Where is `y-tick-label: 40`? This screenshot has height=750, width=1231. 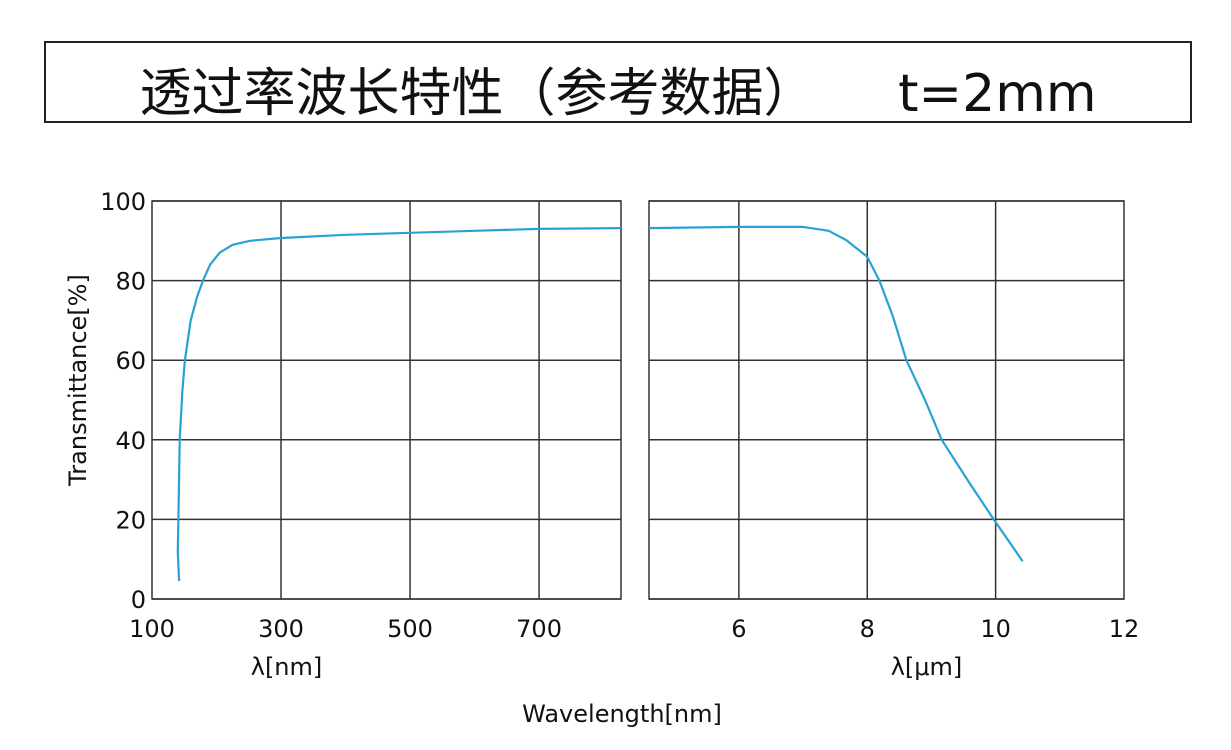 y-tick-label: 40 is located at coordinates (130, 441).